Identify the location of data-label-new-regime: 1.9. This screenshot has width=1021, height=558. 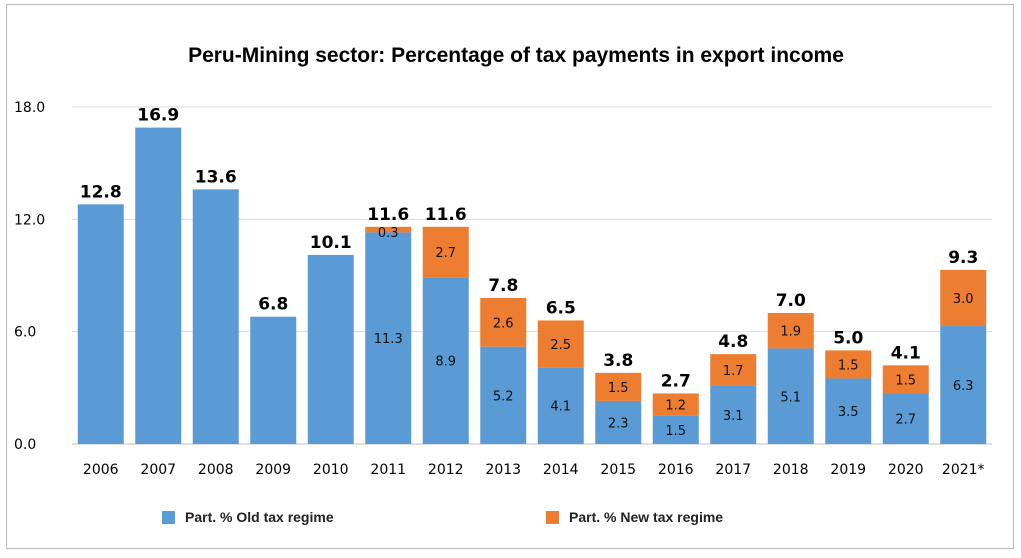
(790, 332).